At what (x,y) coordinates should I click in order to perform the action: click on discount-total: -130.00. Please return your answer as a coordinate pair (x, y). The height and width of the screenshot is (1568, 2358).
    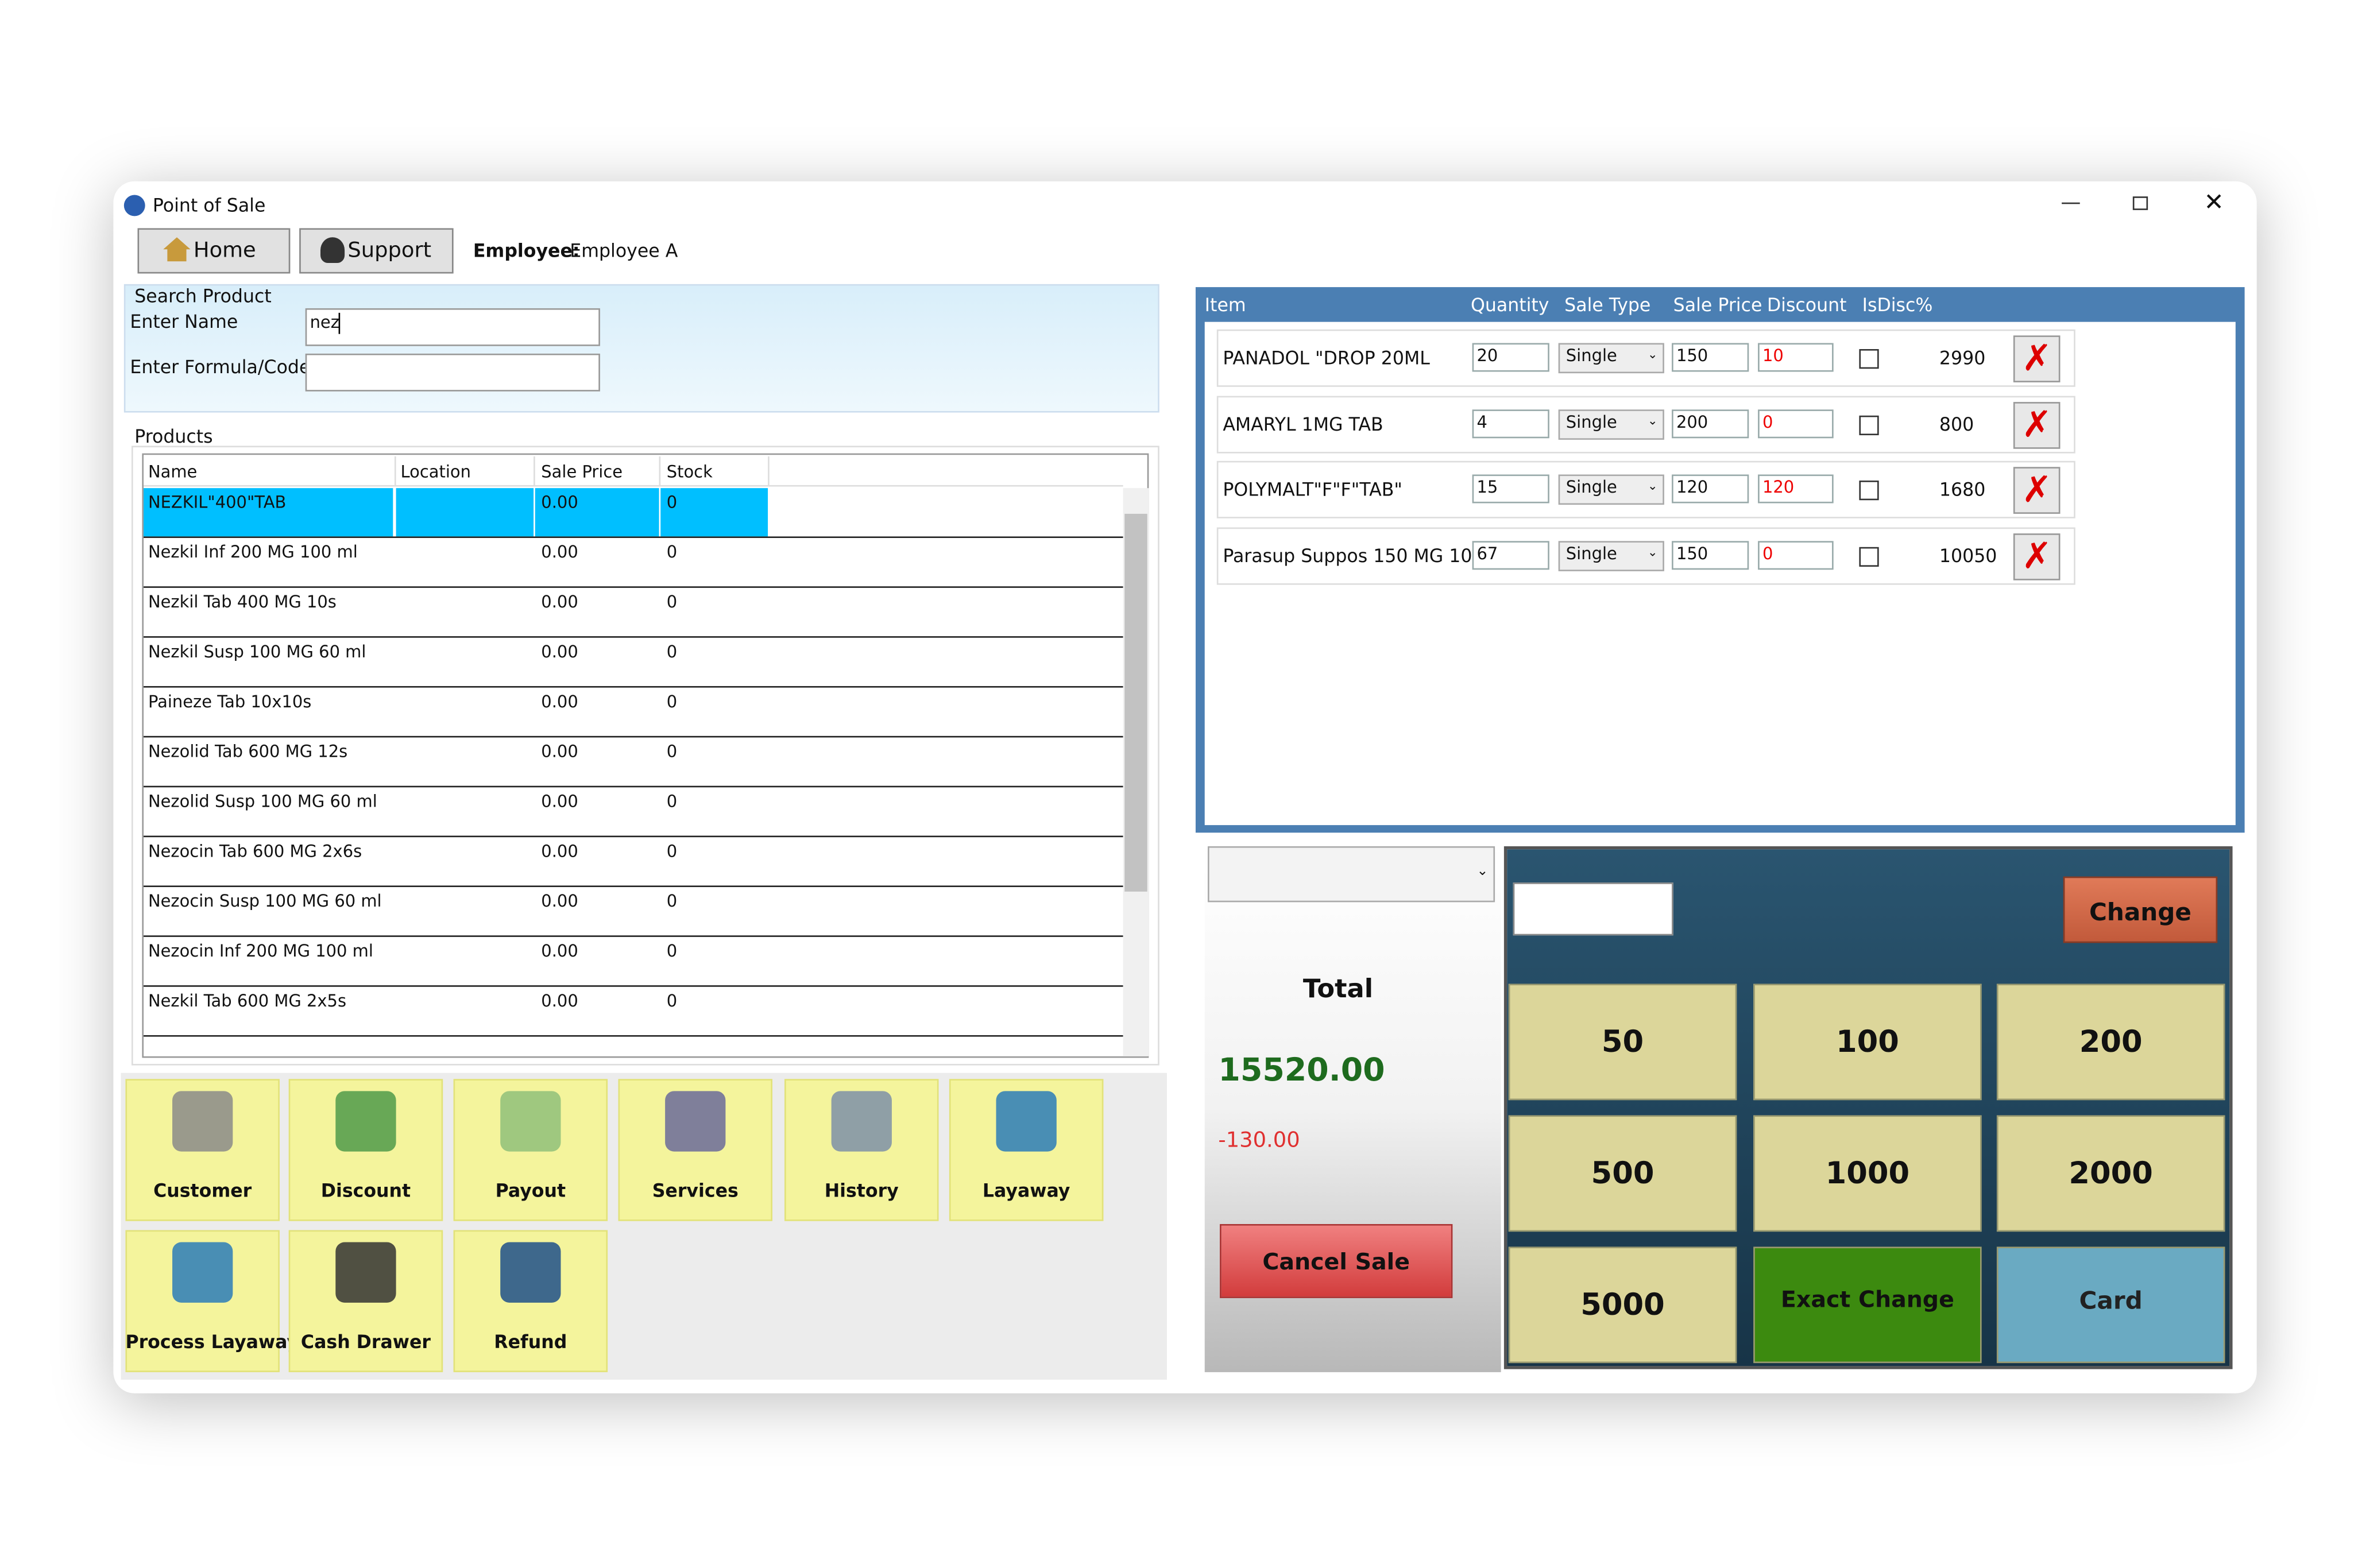
    Looking at the image, I should click on (1259, 1141).